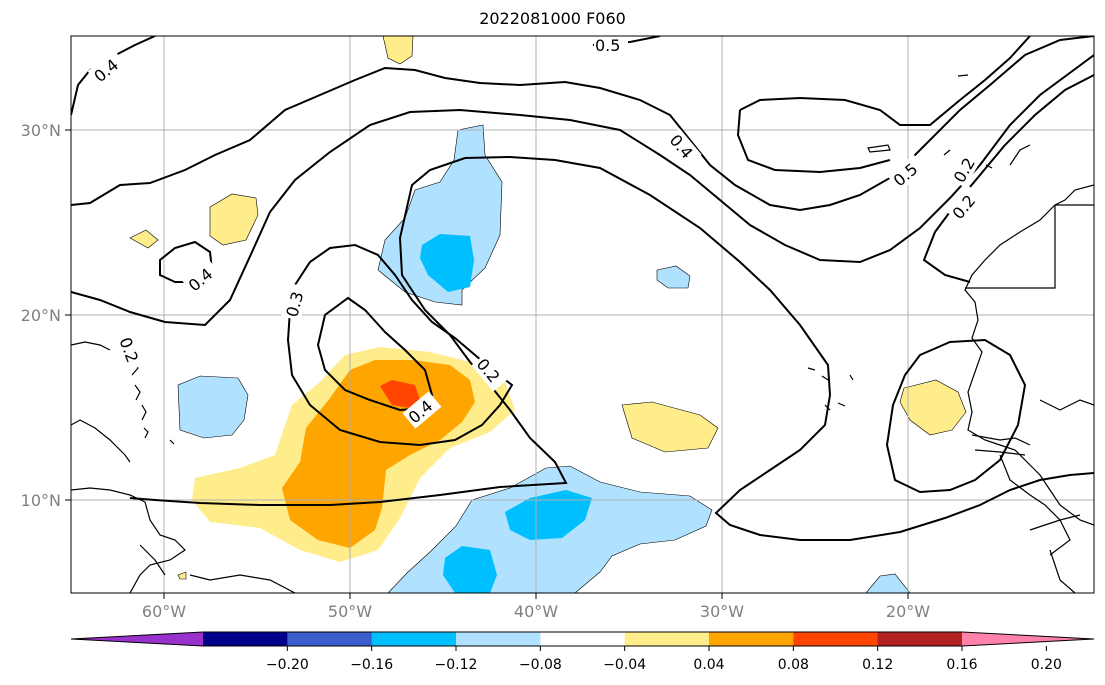 The image size is (1105, 685). Describe the element at coordinates (456, 665) in the screenshot. I see `colorbar-tick-label: −0.12` at that location.